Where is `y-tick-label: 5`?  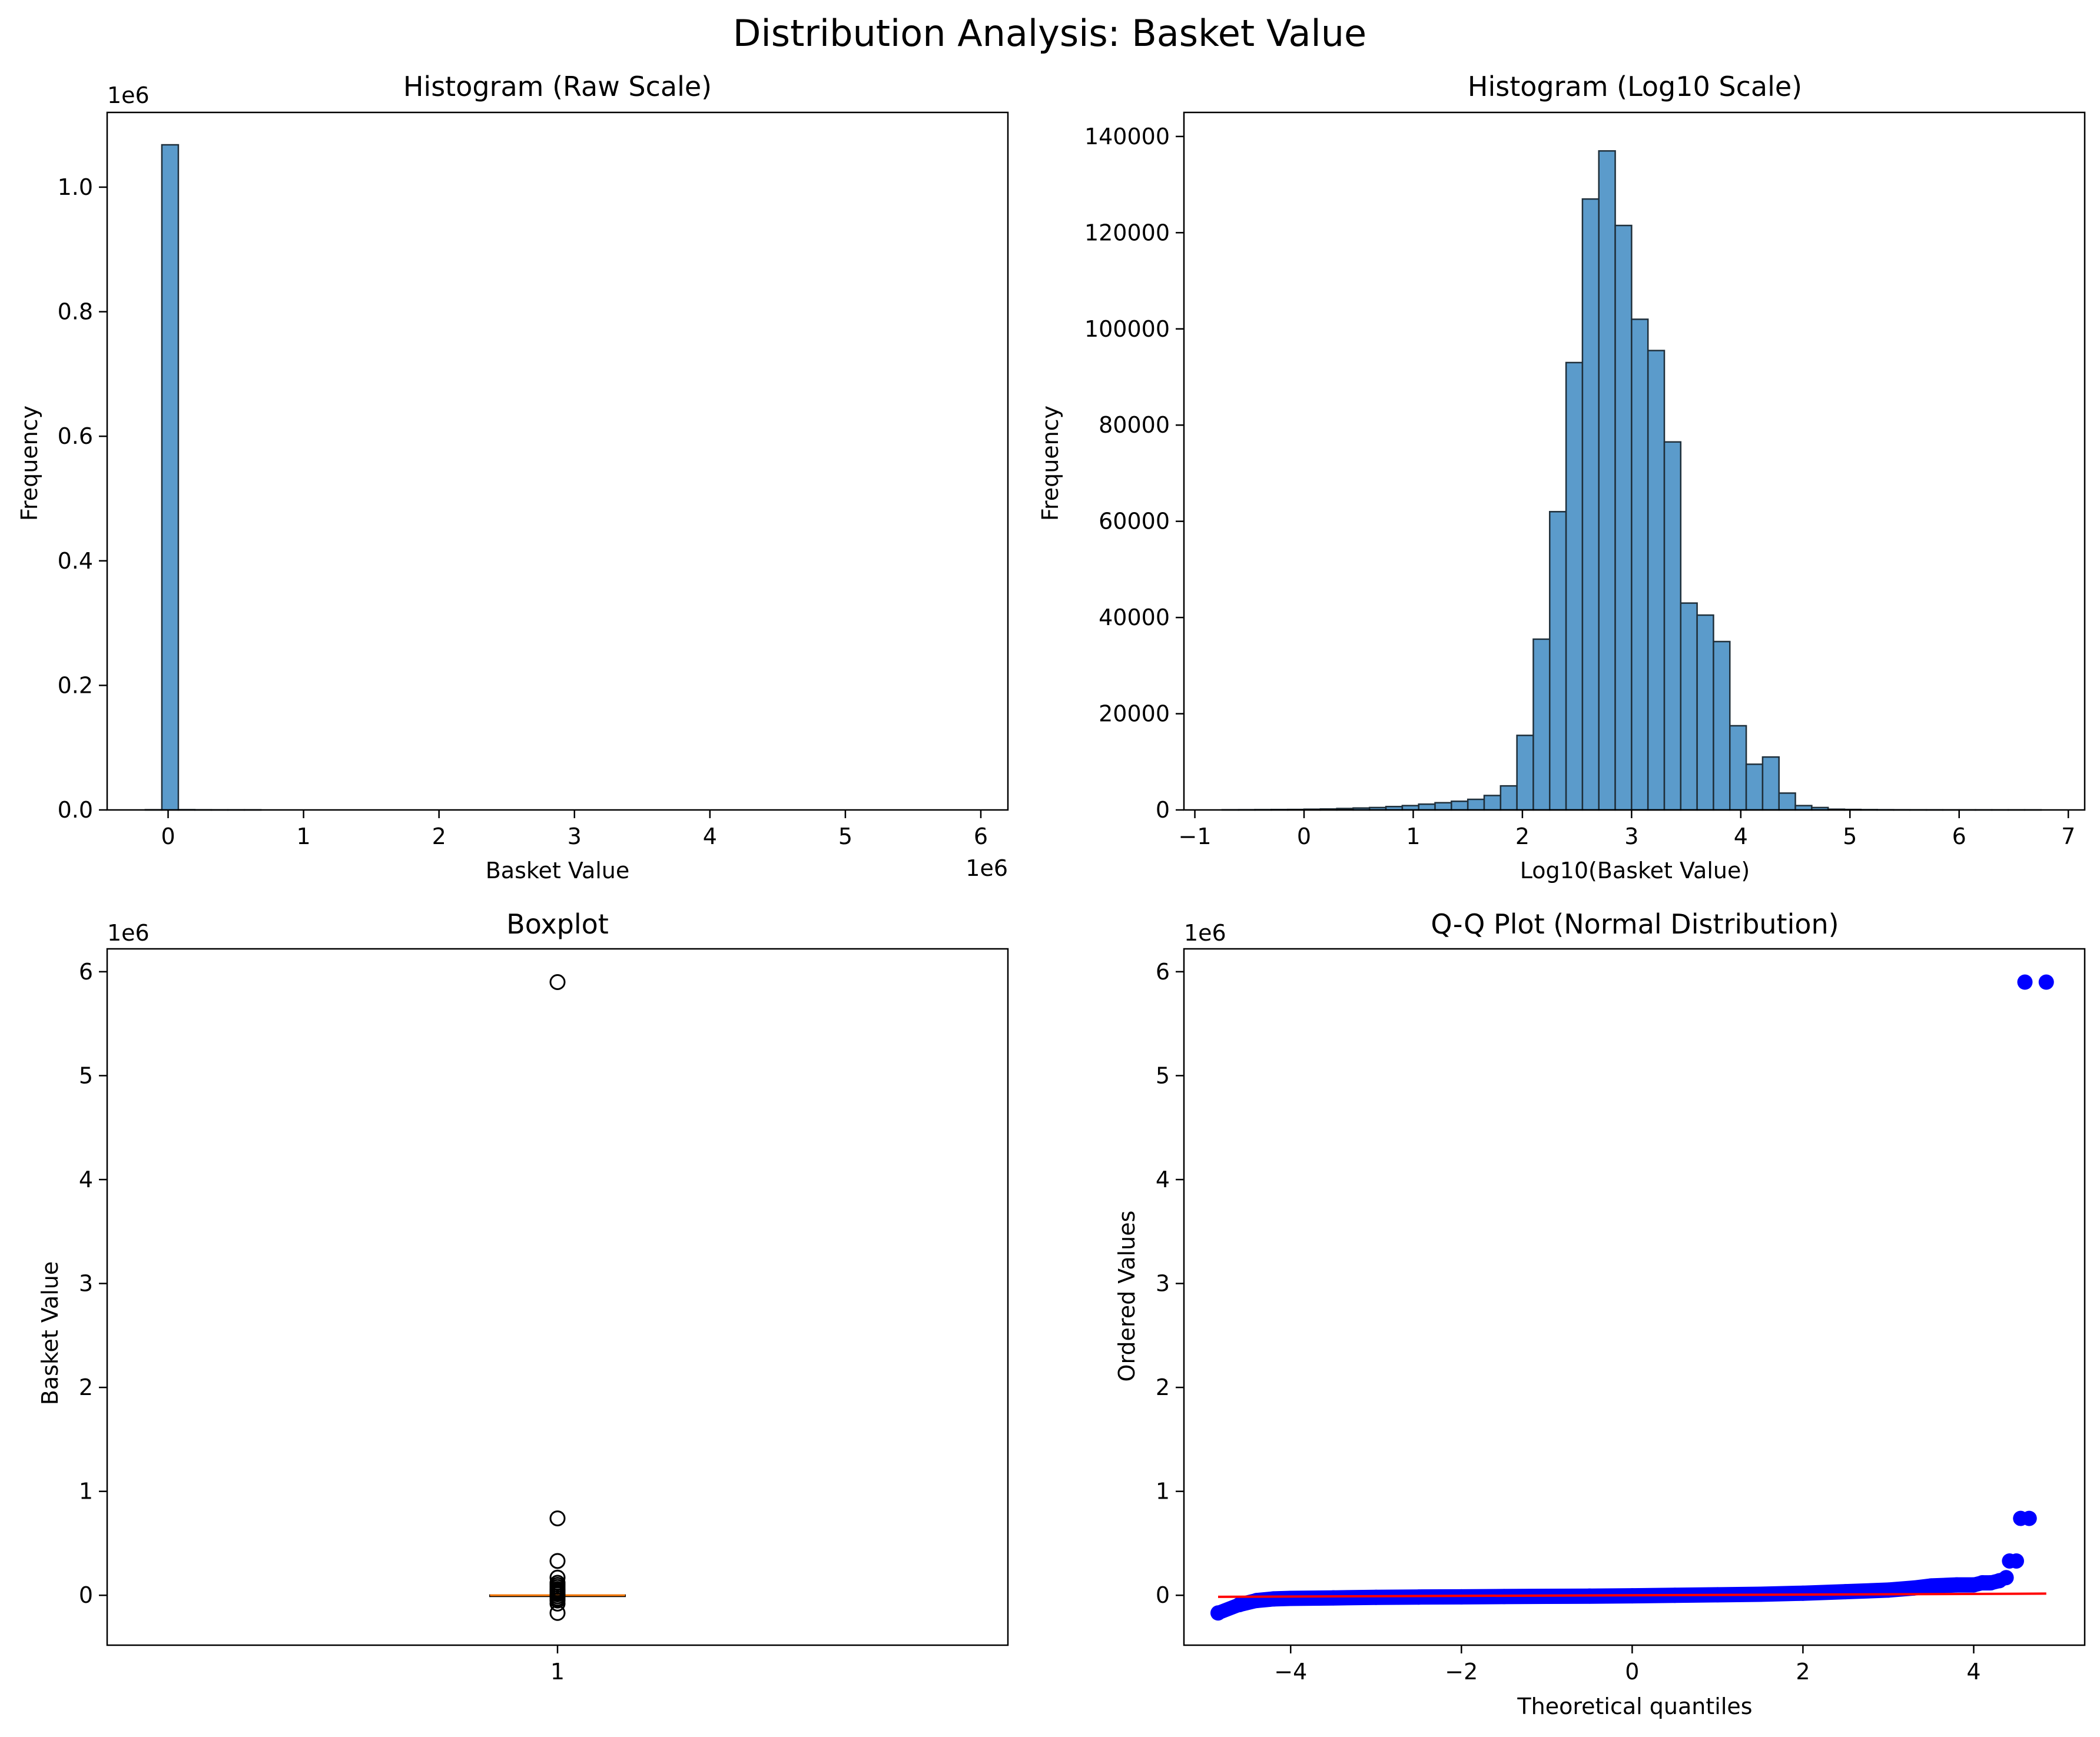 y-tick-label: 5 is located at coordinates (1163, 1075).